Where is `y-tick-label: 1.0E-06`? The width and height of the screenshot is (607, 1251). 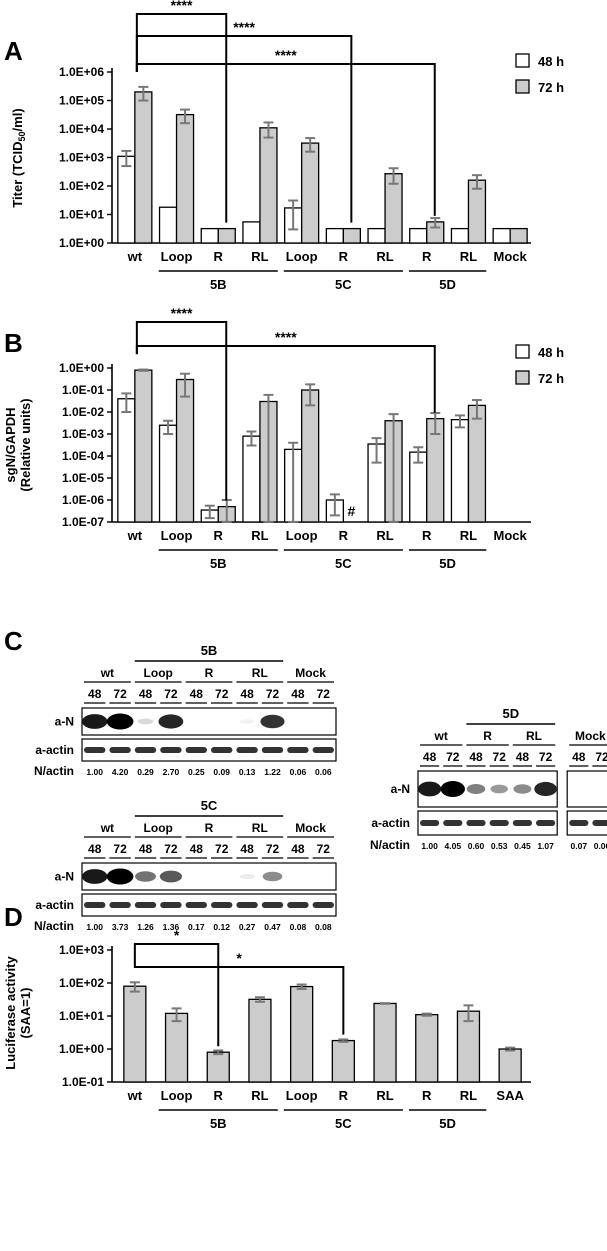
y-tick-label: 1.0E-06 is located at coordinates (83, 500).